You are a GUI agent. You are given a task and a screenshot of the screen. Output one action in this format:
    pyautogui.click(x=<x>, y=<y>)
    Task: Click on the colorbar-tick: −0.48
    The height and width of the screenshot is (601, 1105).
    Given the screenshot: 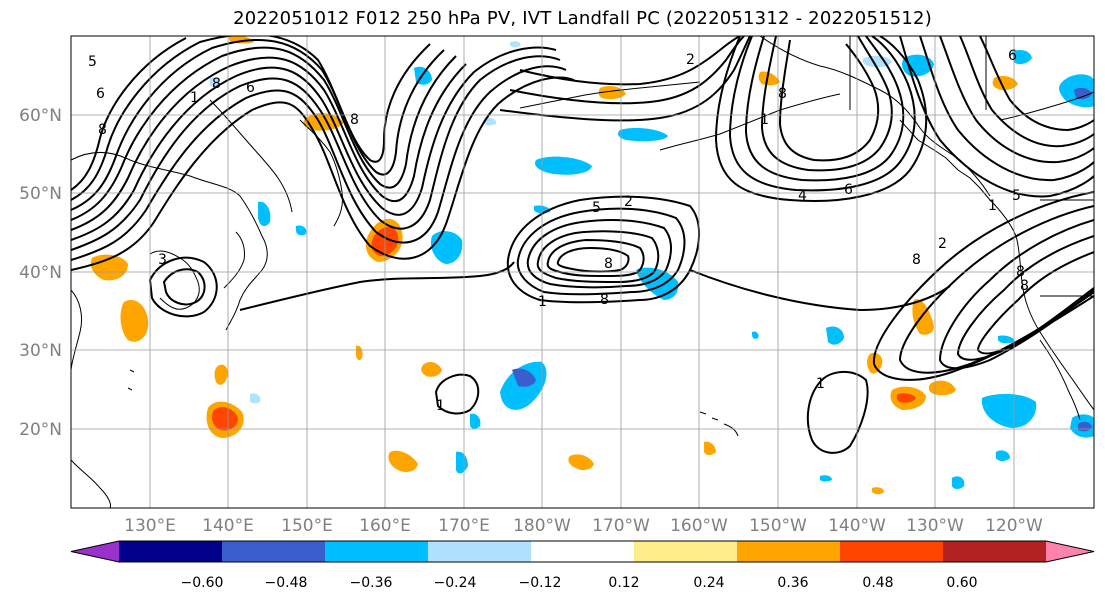 What is the action you would take?
    pyautogui.click(x=286, y=583)
    